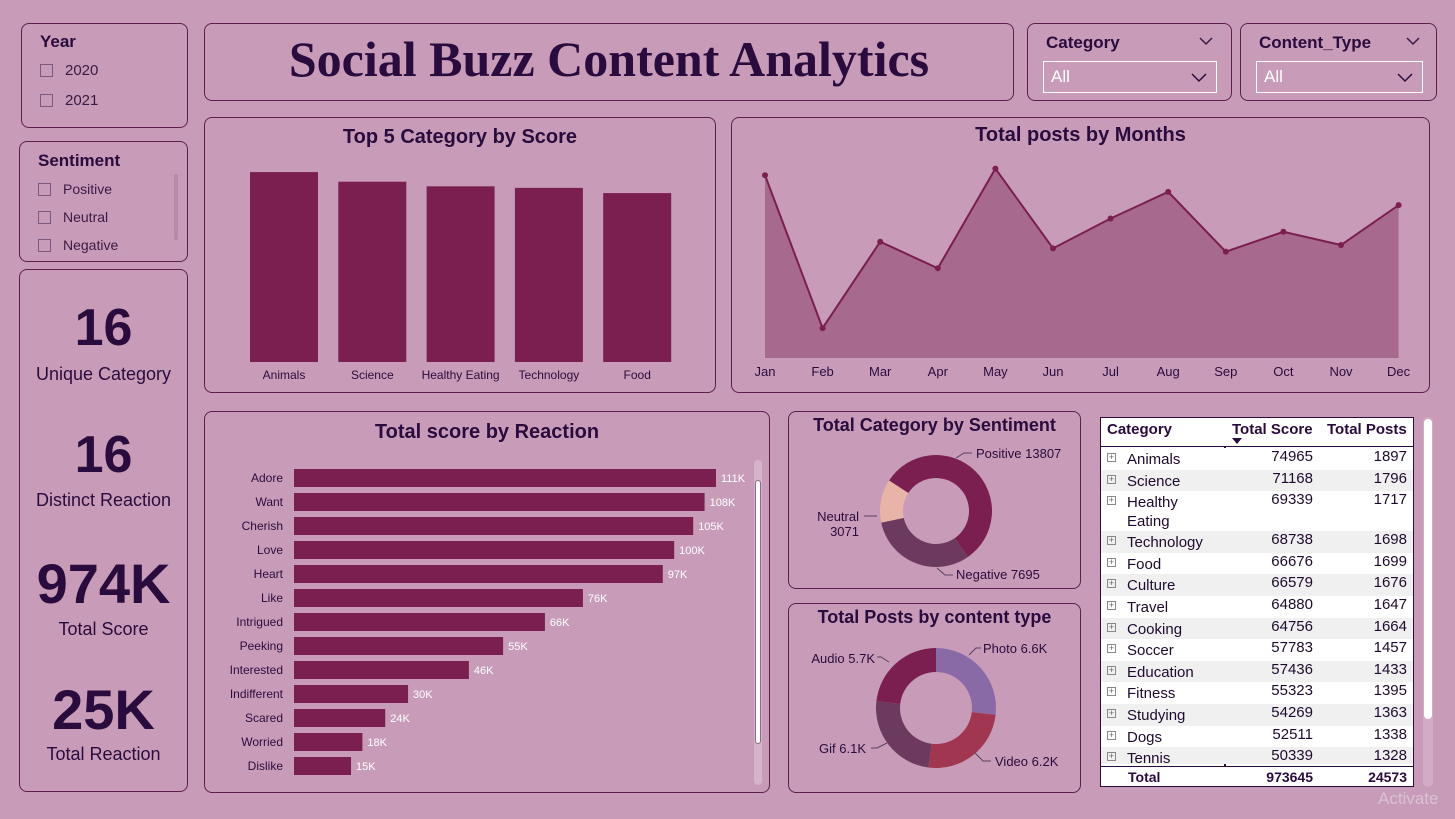 The height and width of the screenshot is (819, 1455). I want to click on data-label: 100K, so click(692, 551).